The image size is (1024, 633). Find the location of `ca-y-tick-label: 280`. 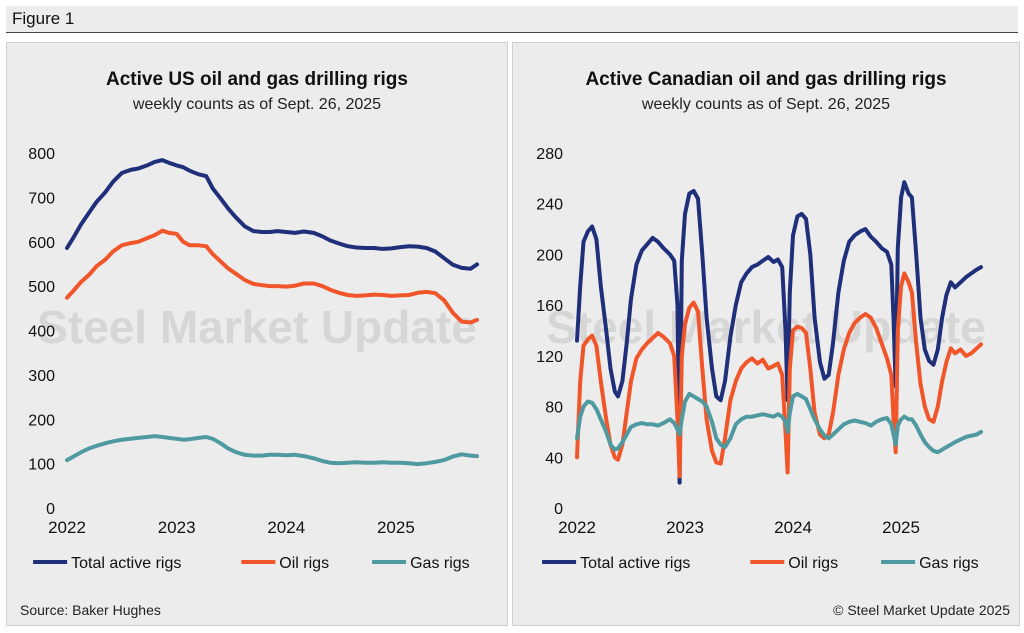

ca-y-tick-label: 280 is located at coordinates (549, 154).